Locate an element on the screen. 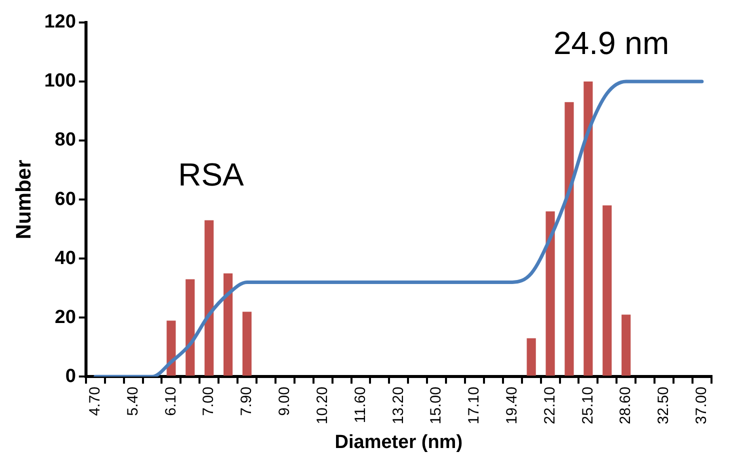 The image size is (731, 466). x-tick-label: 19.40 is located at coordinates (512, 405).